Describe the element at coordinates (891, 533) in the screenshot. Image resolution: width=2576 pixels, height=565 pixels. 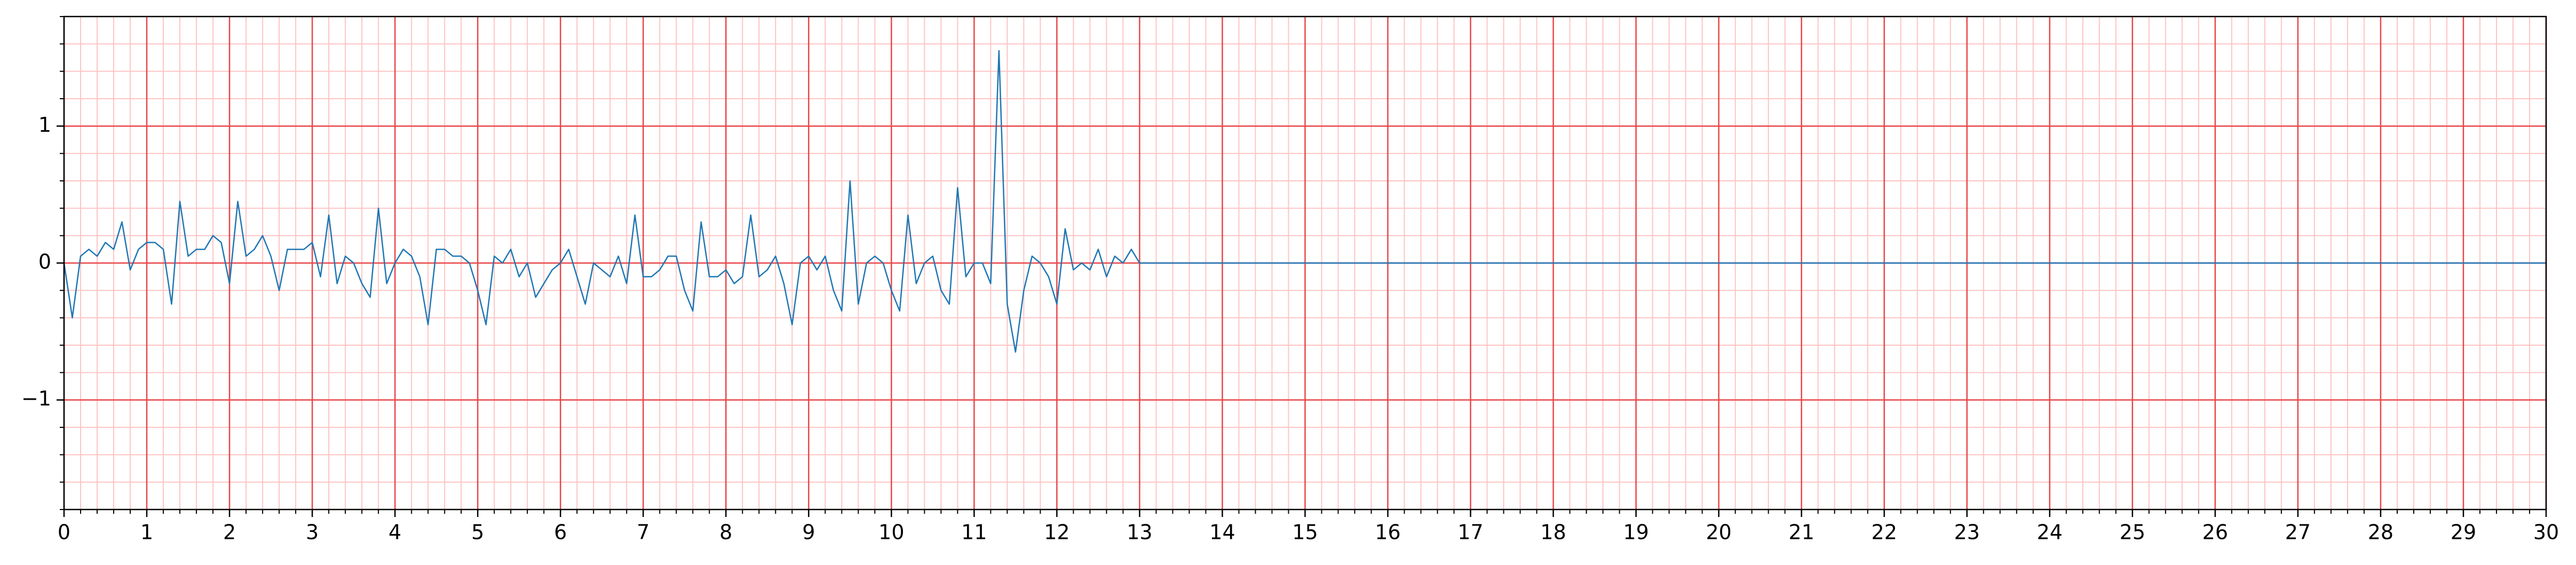
I see `x-tick-label: 10` at that location.